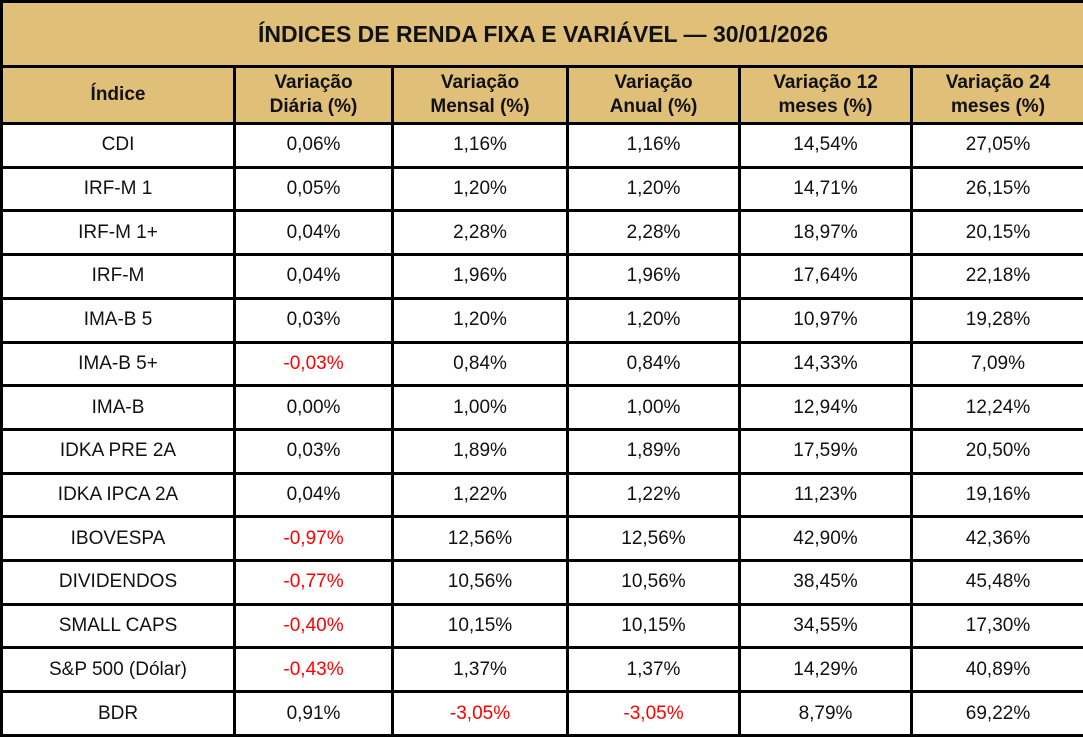  What do you see at coordinates (825, 495) in the screenshot?
I see `cell-12-months: 11,23%` at bounding box center [825, 495].